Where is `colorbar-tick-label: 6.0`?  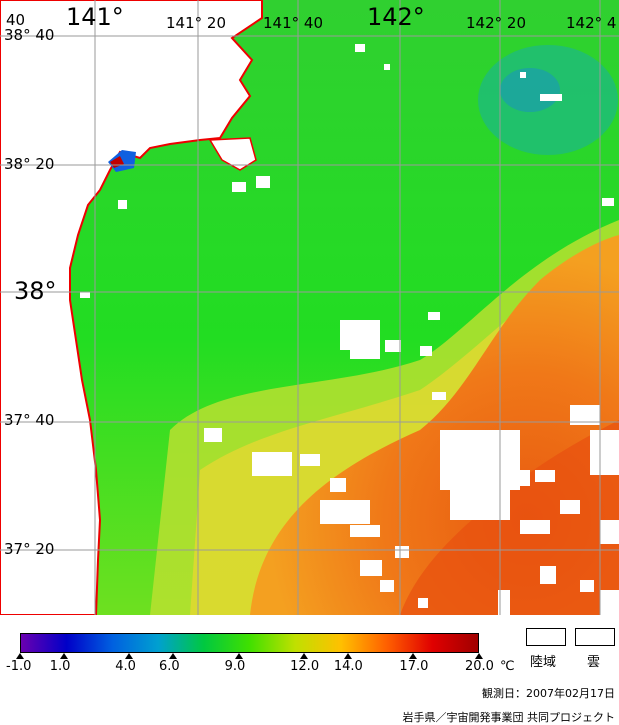
colorbar-tick-label: 6.0 is located at coordinates (169, 666).